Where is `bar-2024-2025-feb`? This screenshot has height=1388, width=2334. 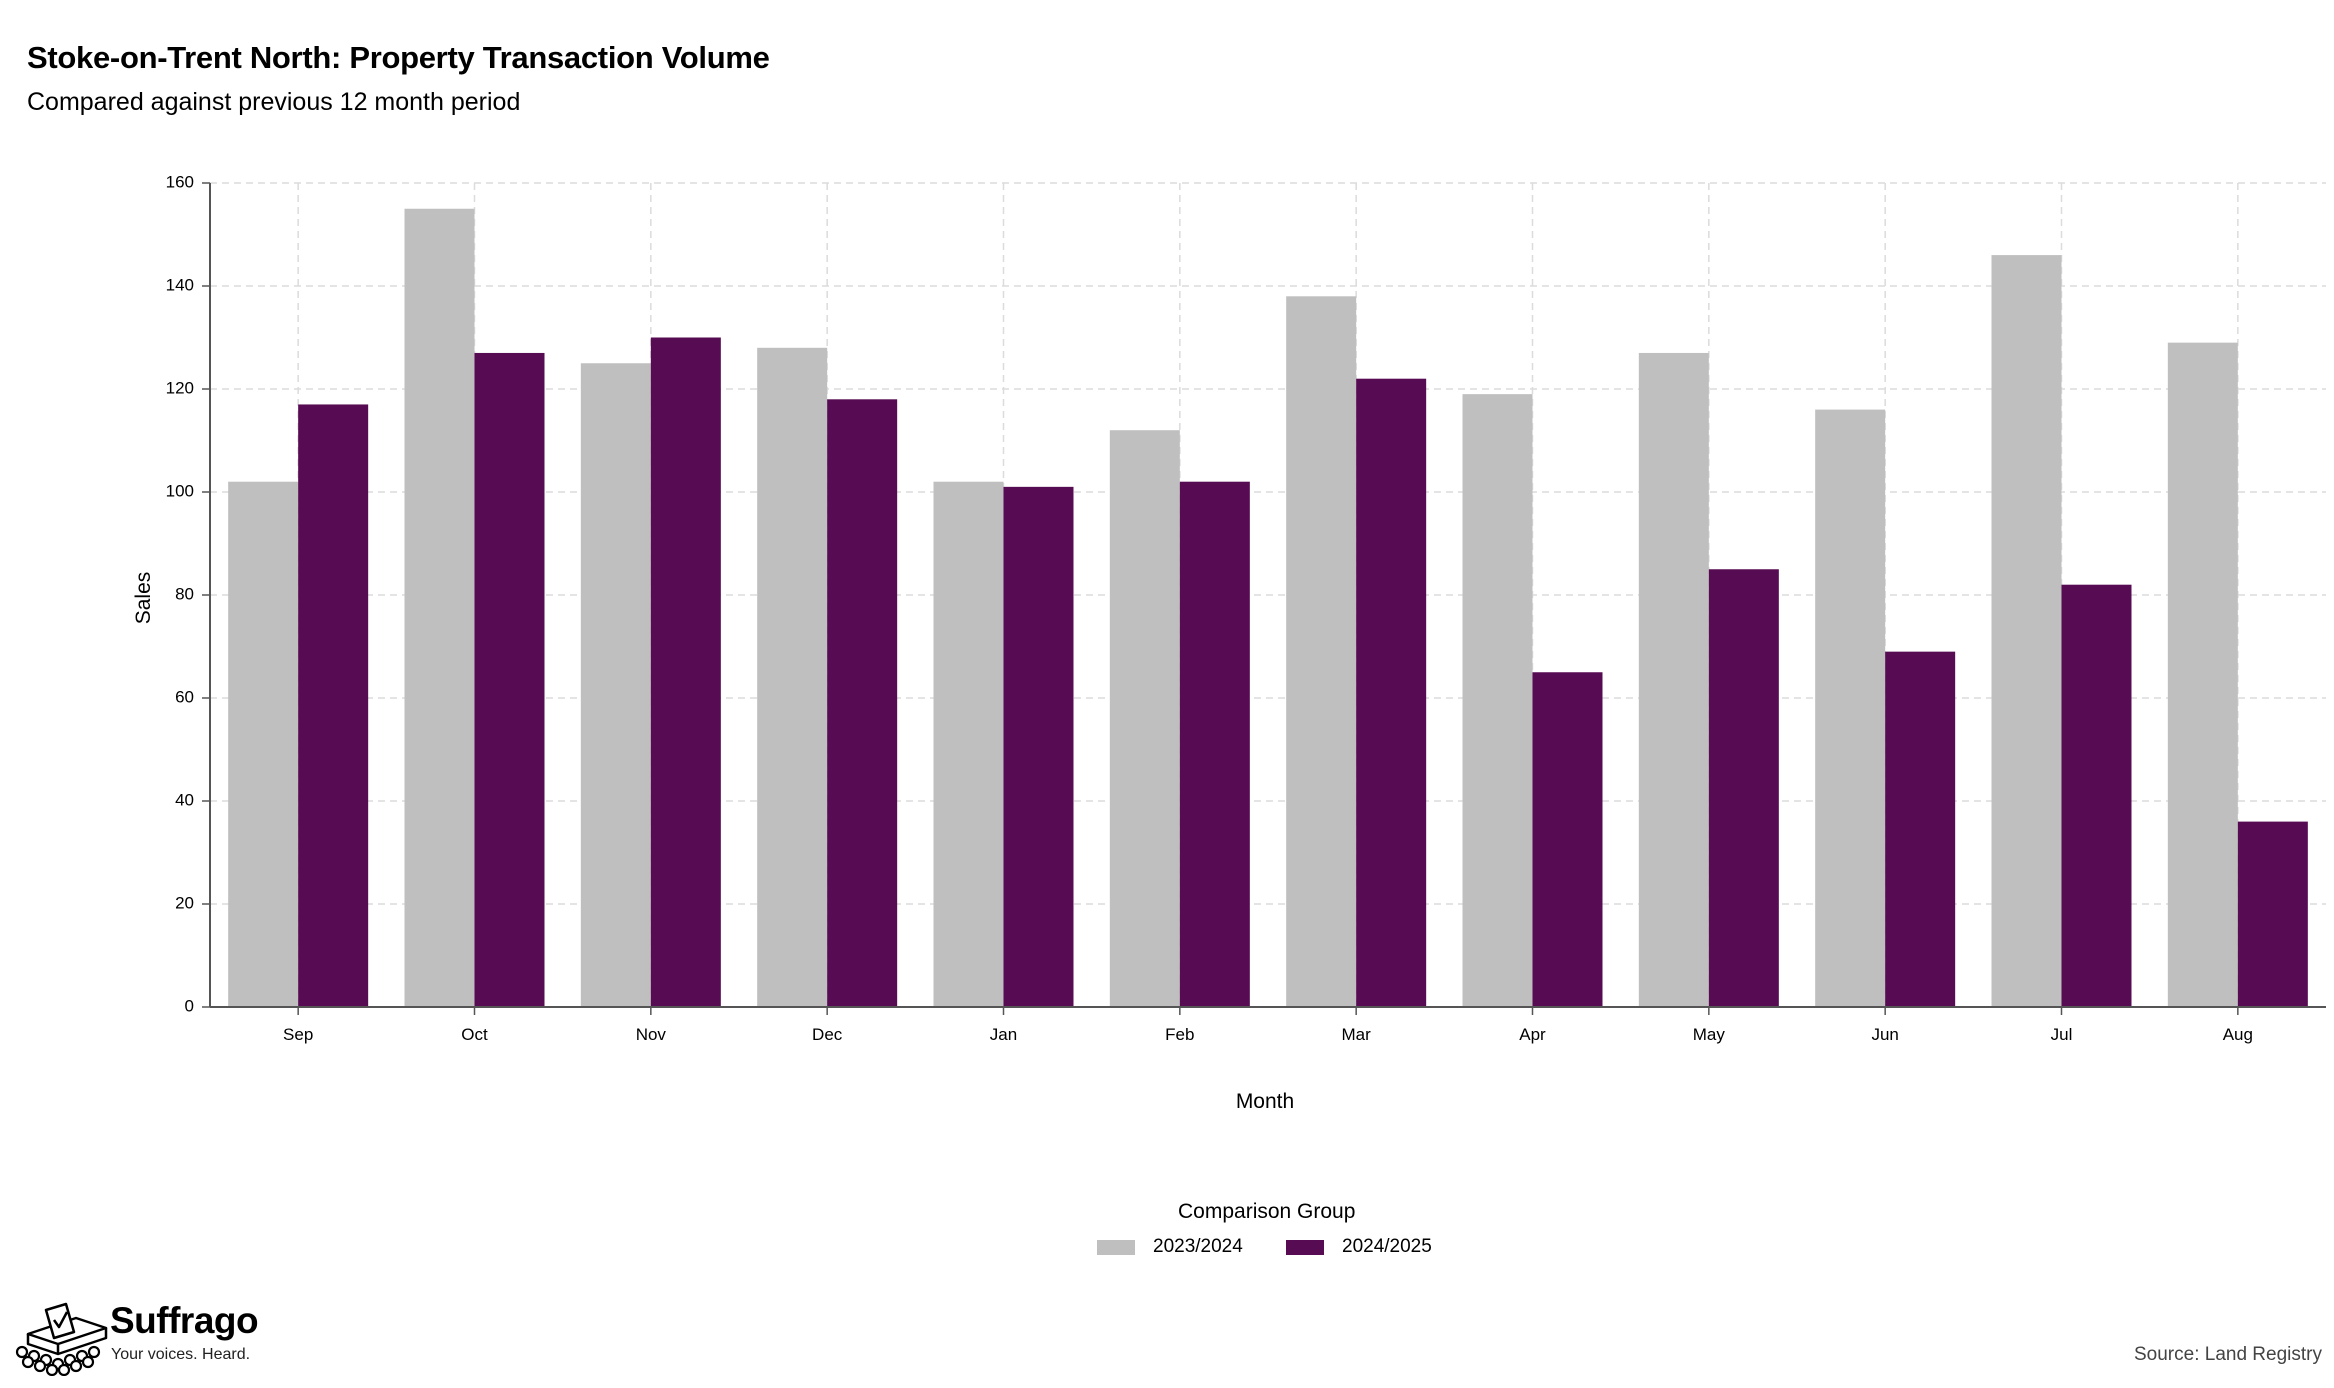
bar-2024-2025-feb is located at coordinates (1214, 744).